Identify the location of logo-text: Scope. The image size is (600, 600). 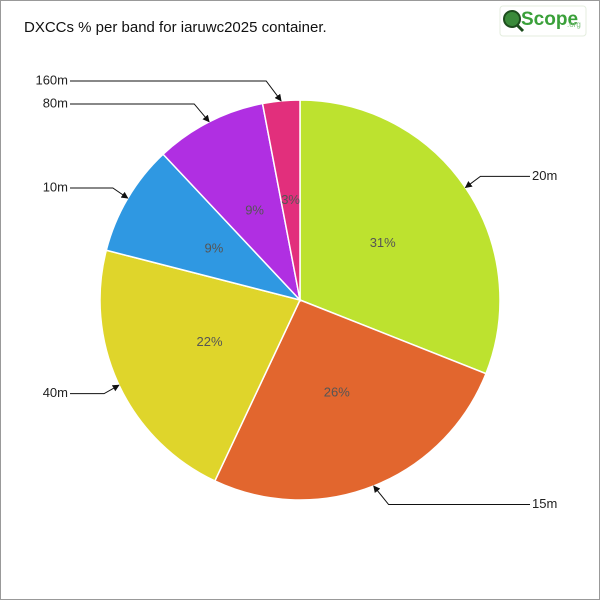
(549, 19).